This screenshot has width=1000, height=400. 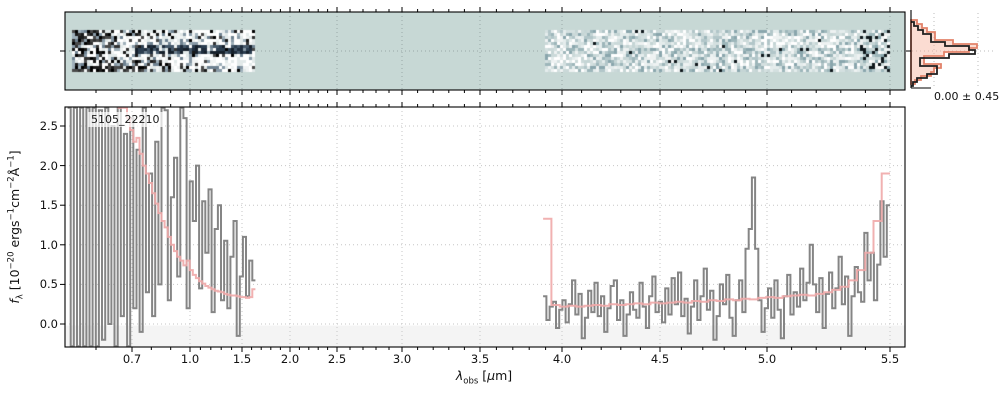 What do you see at coordinates (132, 359) in the screenshot?
I see `x-tick-label: 0.7` at bounding box center [132, 359].